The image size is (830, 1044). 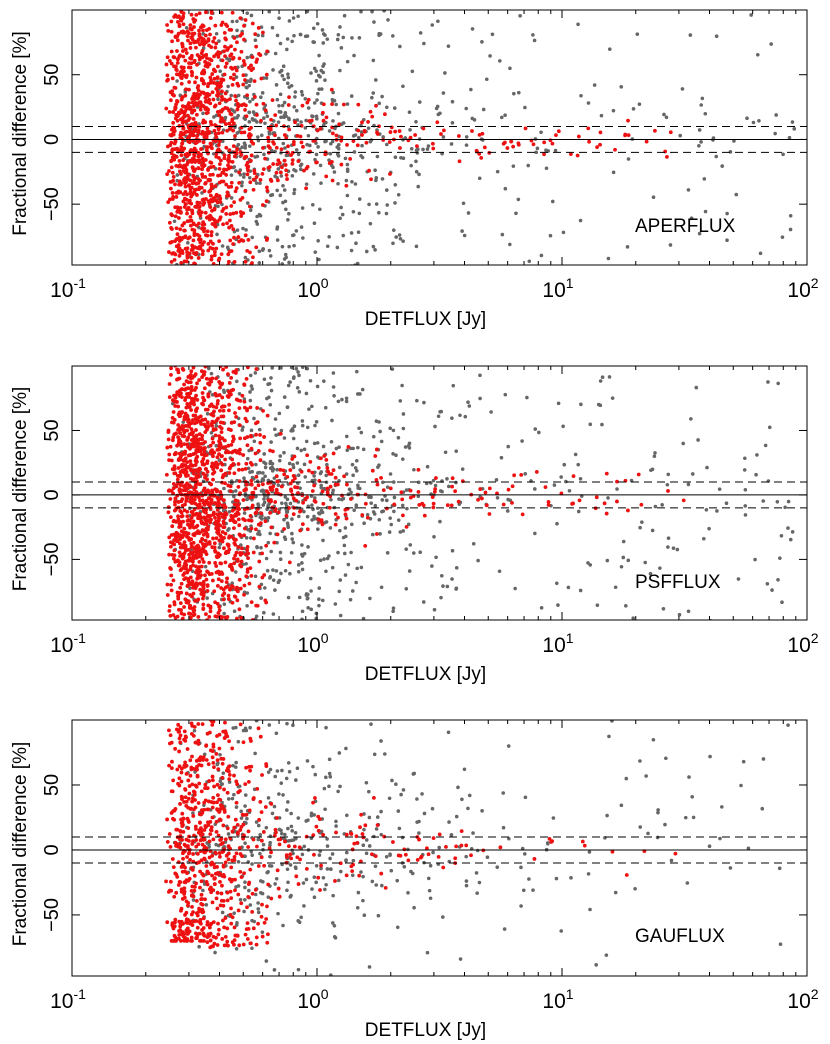 I want to click on x-tick-label: 10-1, so click(x=68, y=288).